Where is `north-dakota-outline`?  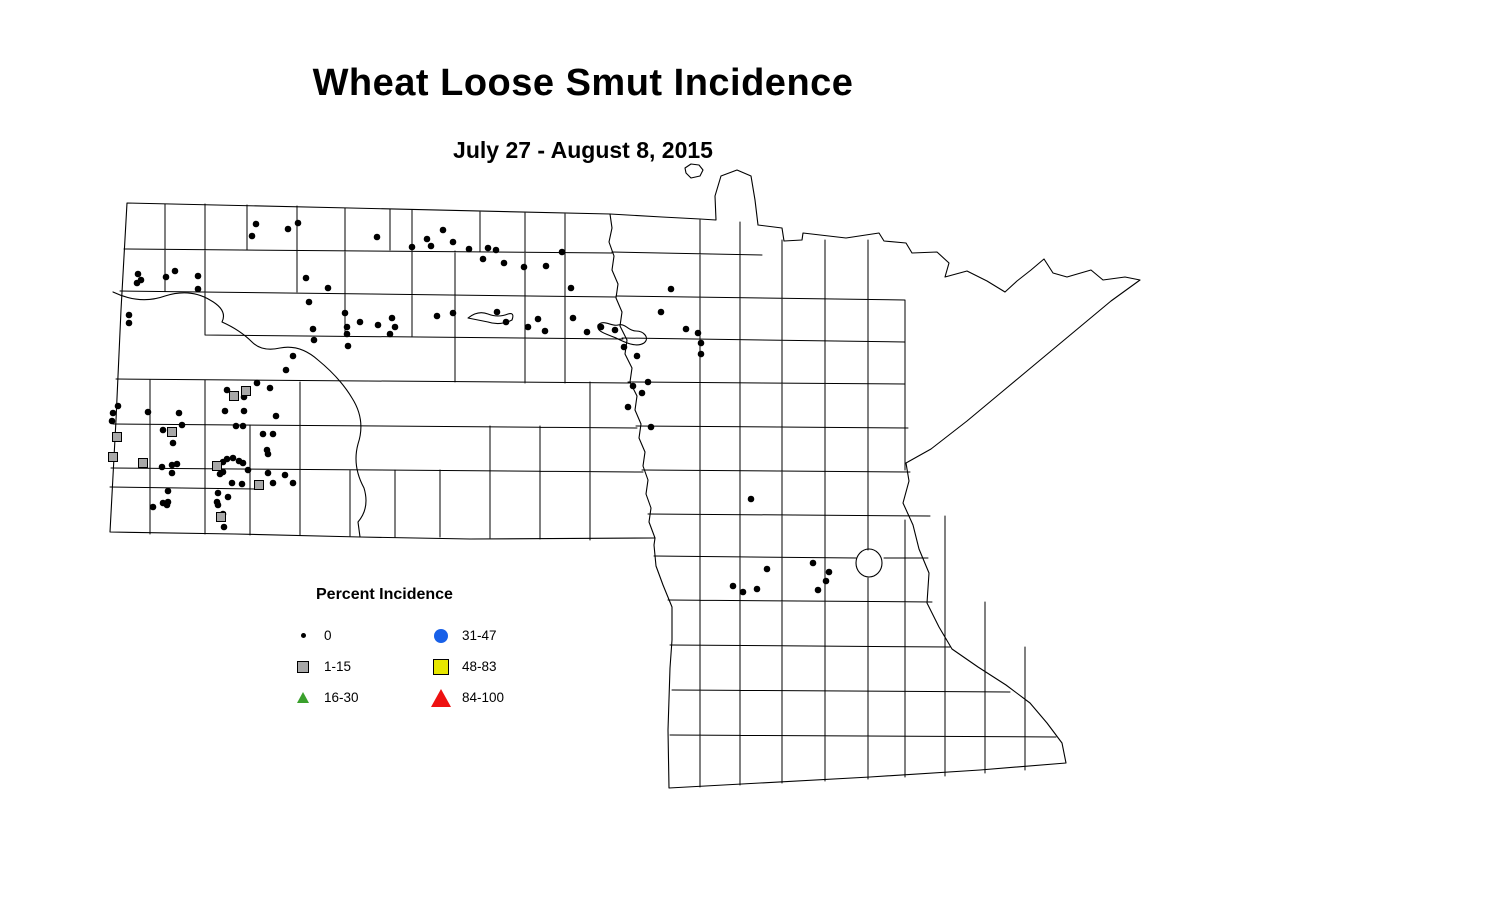
north-dakota-outline is located at coordinates (382, 371).